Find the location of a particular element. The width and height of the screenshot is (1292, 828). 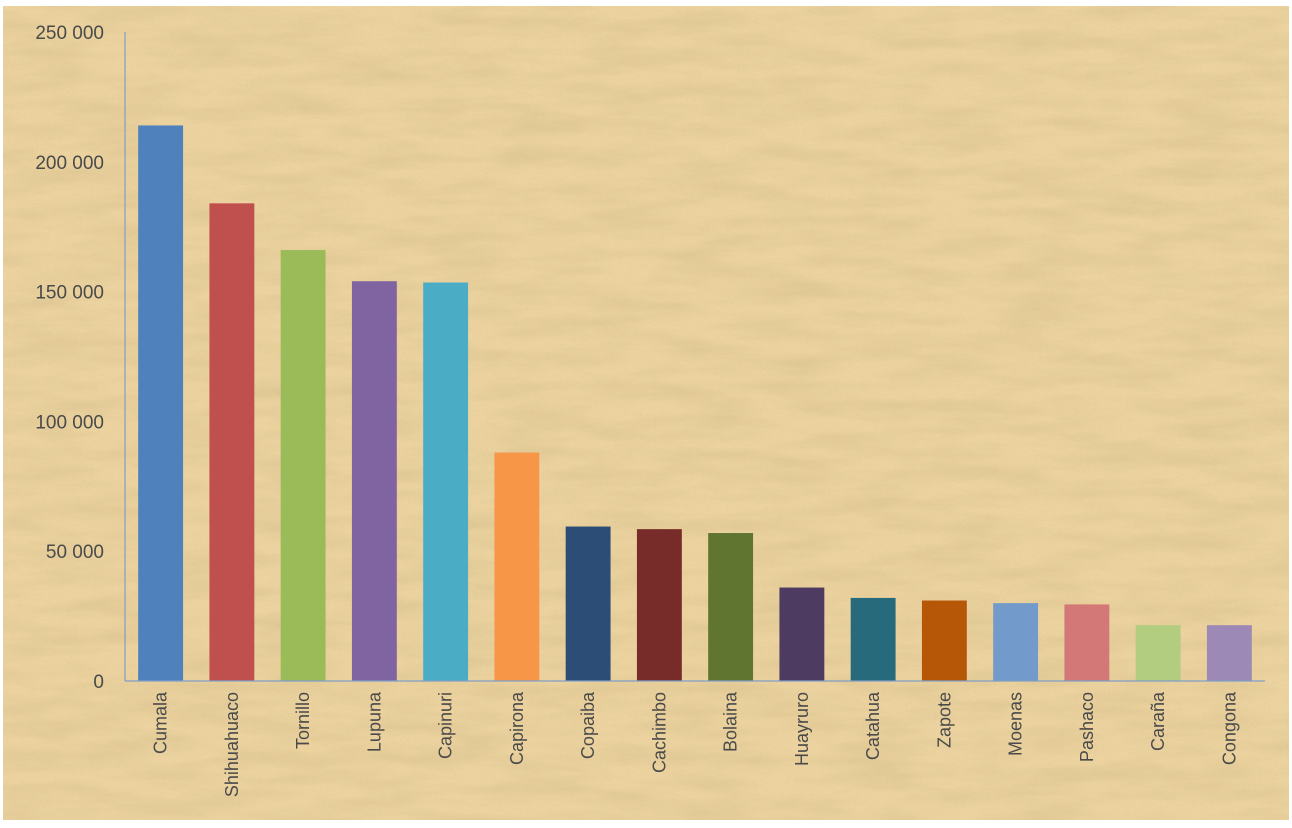

x-tick-label: Shihuahuaco is located at coordinates (232, 744).